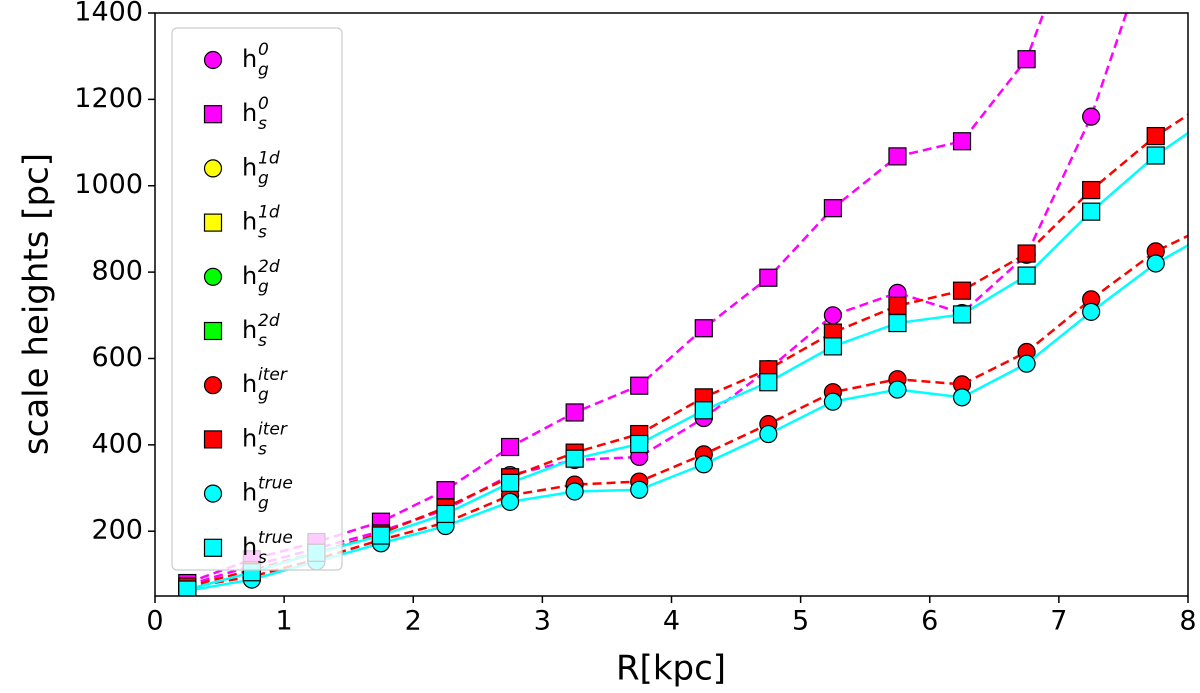  Describe the element at coordinates (1058, 621) in the screenshot. I see `x-tick-label: 7` at that location.